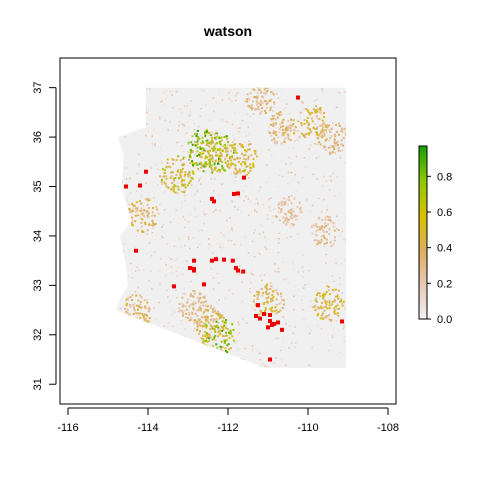 The width and height of the screenshot is (480, 480). What do you see at coordinates (38, 285) in the screenshot?
I see `y-tick-label: 33` at bounding box center [38, 285].